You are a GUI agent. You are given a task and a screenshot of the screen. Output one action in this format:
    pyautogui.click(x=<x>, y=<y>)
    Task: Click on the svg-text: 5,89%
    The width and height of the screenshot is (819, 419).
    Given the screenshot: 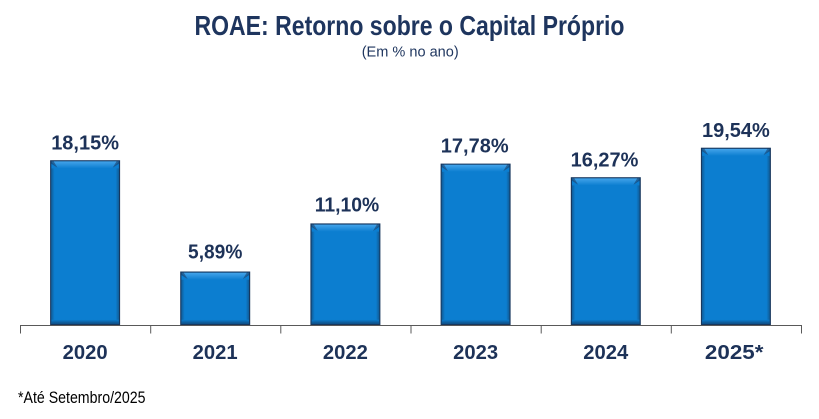 What is the action you would take?
    pyautogui.click(x=215, y=253)
    